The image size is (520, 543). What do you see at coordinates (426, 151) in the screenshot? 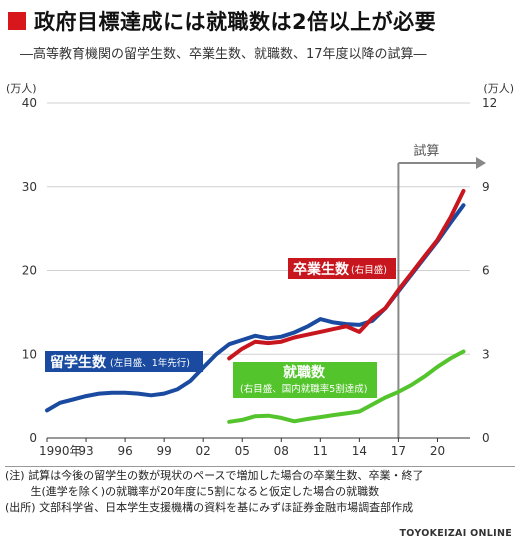
I see `projection-label: 試算` at bounding box center [426, 151].